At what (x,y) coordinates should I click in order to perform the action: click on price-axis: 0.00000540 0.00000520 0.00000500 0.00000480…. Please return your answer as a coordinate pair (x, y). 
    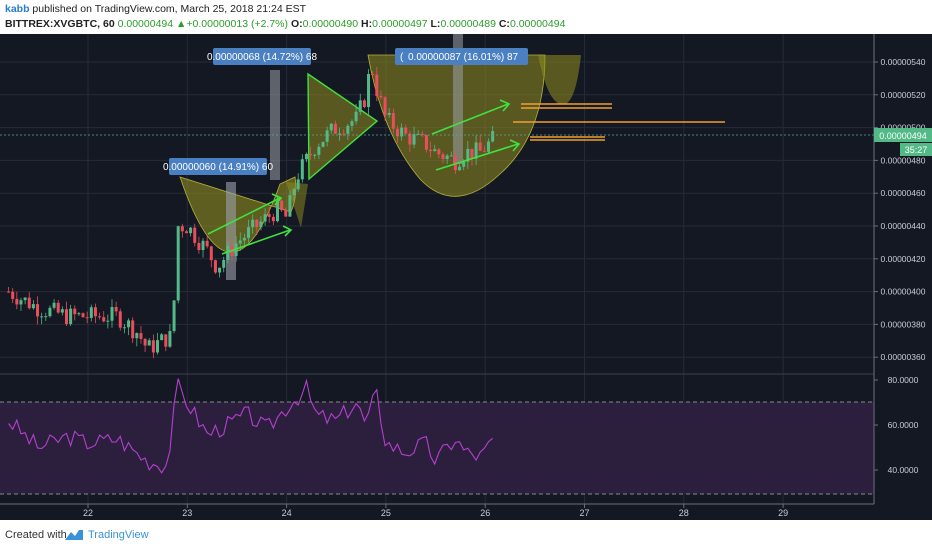
    Looking at the image, I should click on (902, 269).